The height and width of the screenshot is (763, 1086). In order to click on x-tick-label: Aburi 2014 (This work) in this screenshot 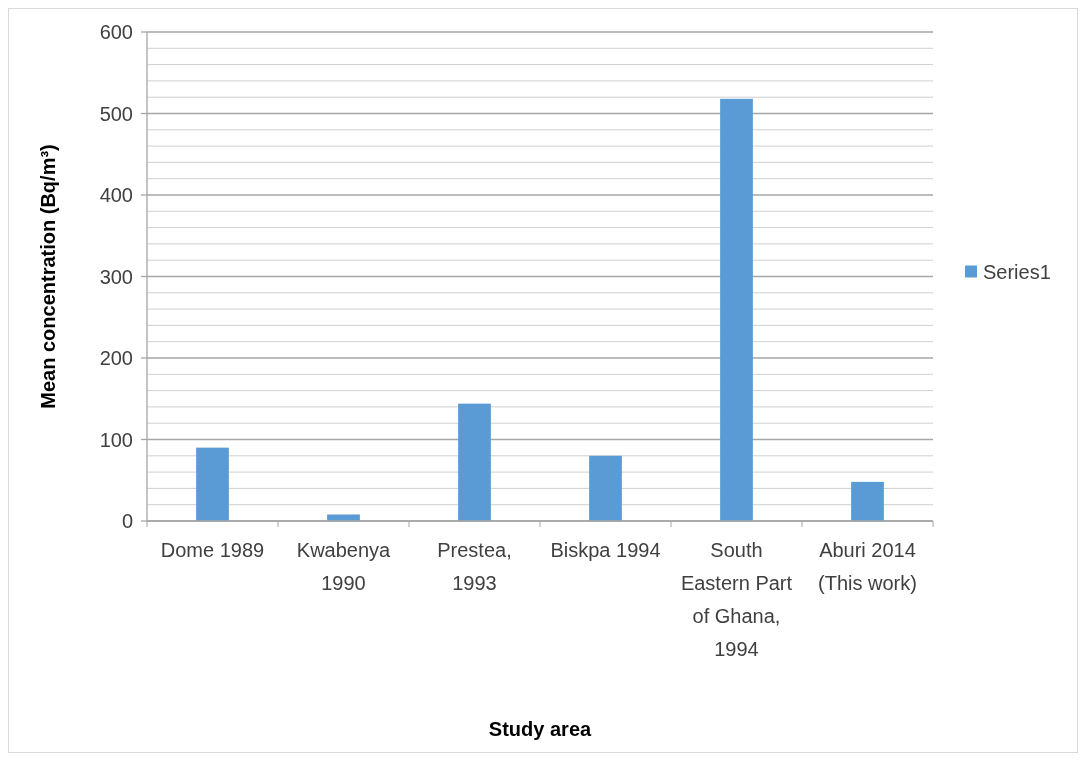, I will do `click(867, 566)`.